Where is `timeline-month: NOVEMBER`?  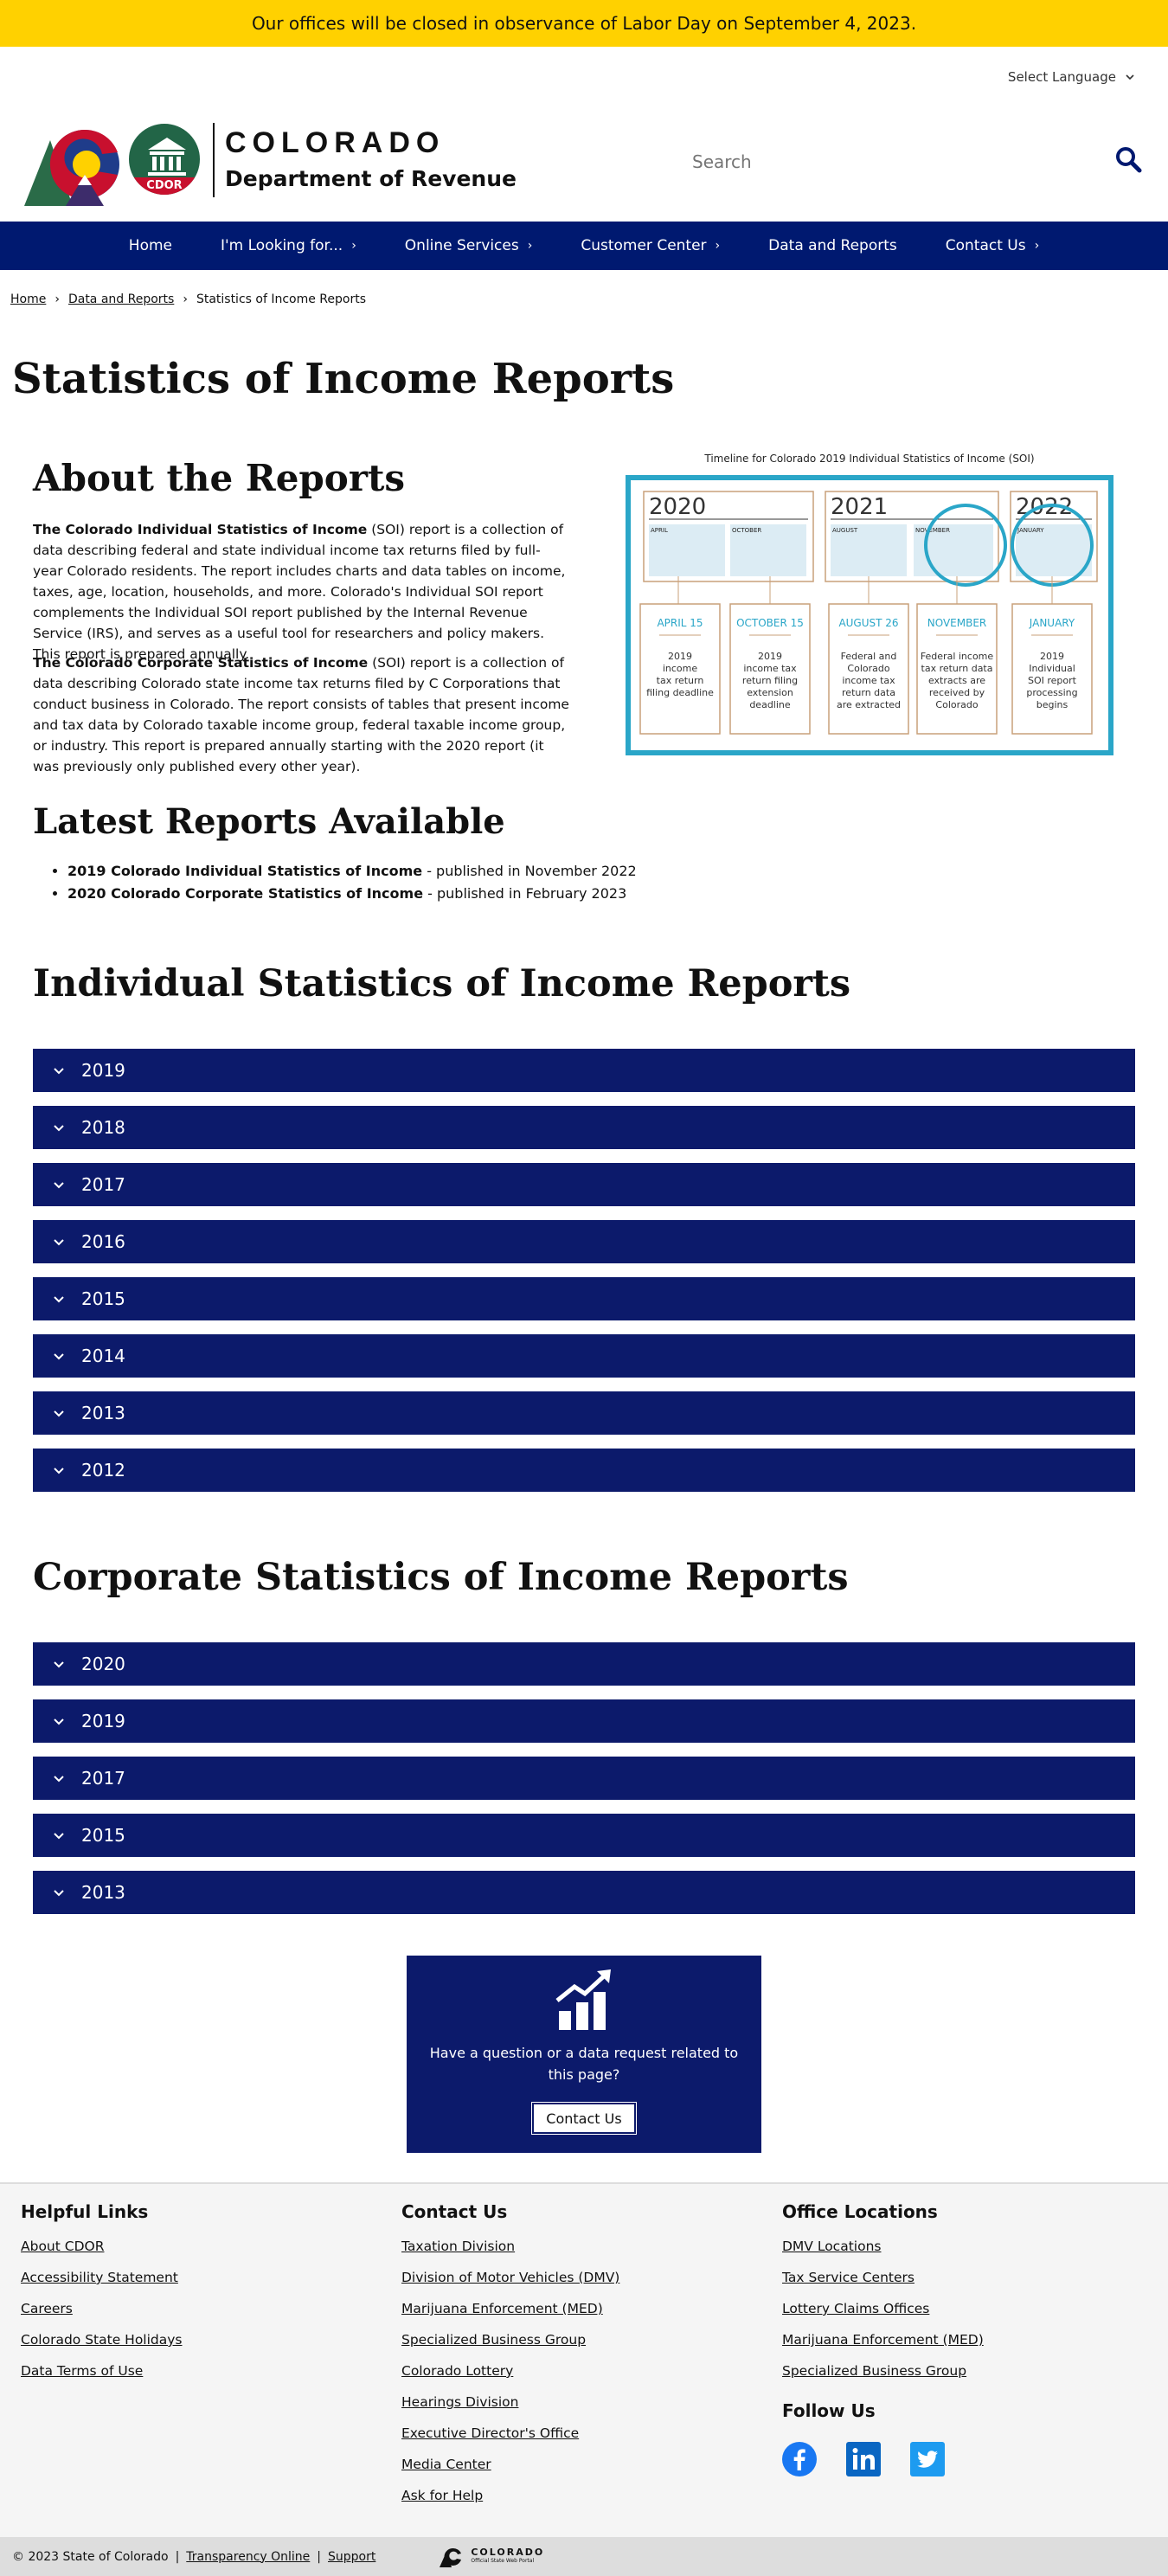 timeline-month: NOVEMBER is located at coordinates (933, 531).